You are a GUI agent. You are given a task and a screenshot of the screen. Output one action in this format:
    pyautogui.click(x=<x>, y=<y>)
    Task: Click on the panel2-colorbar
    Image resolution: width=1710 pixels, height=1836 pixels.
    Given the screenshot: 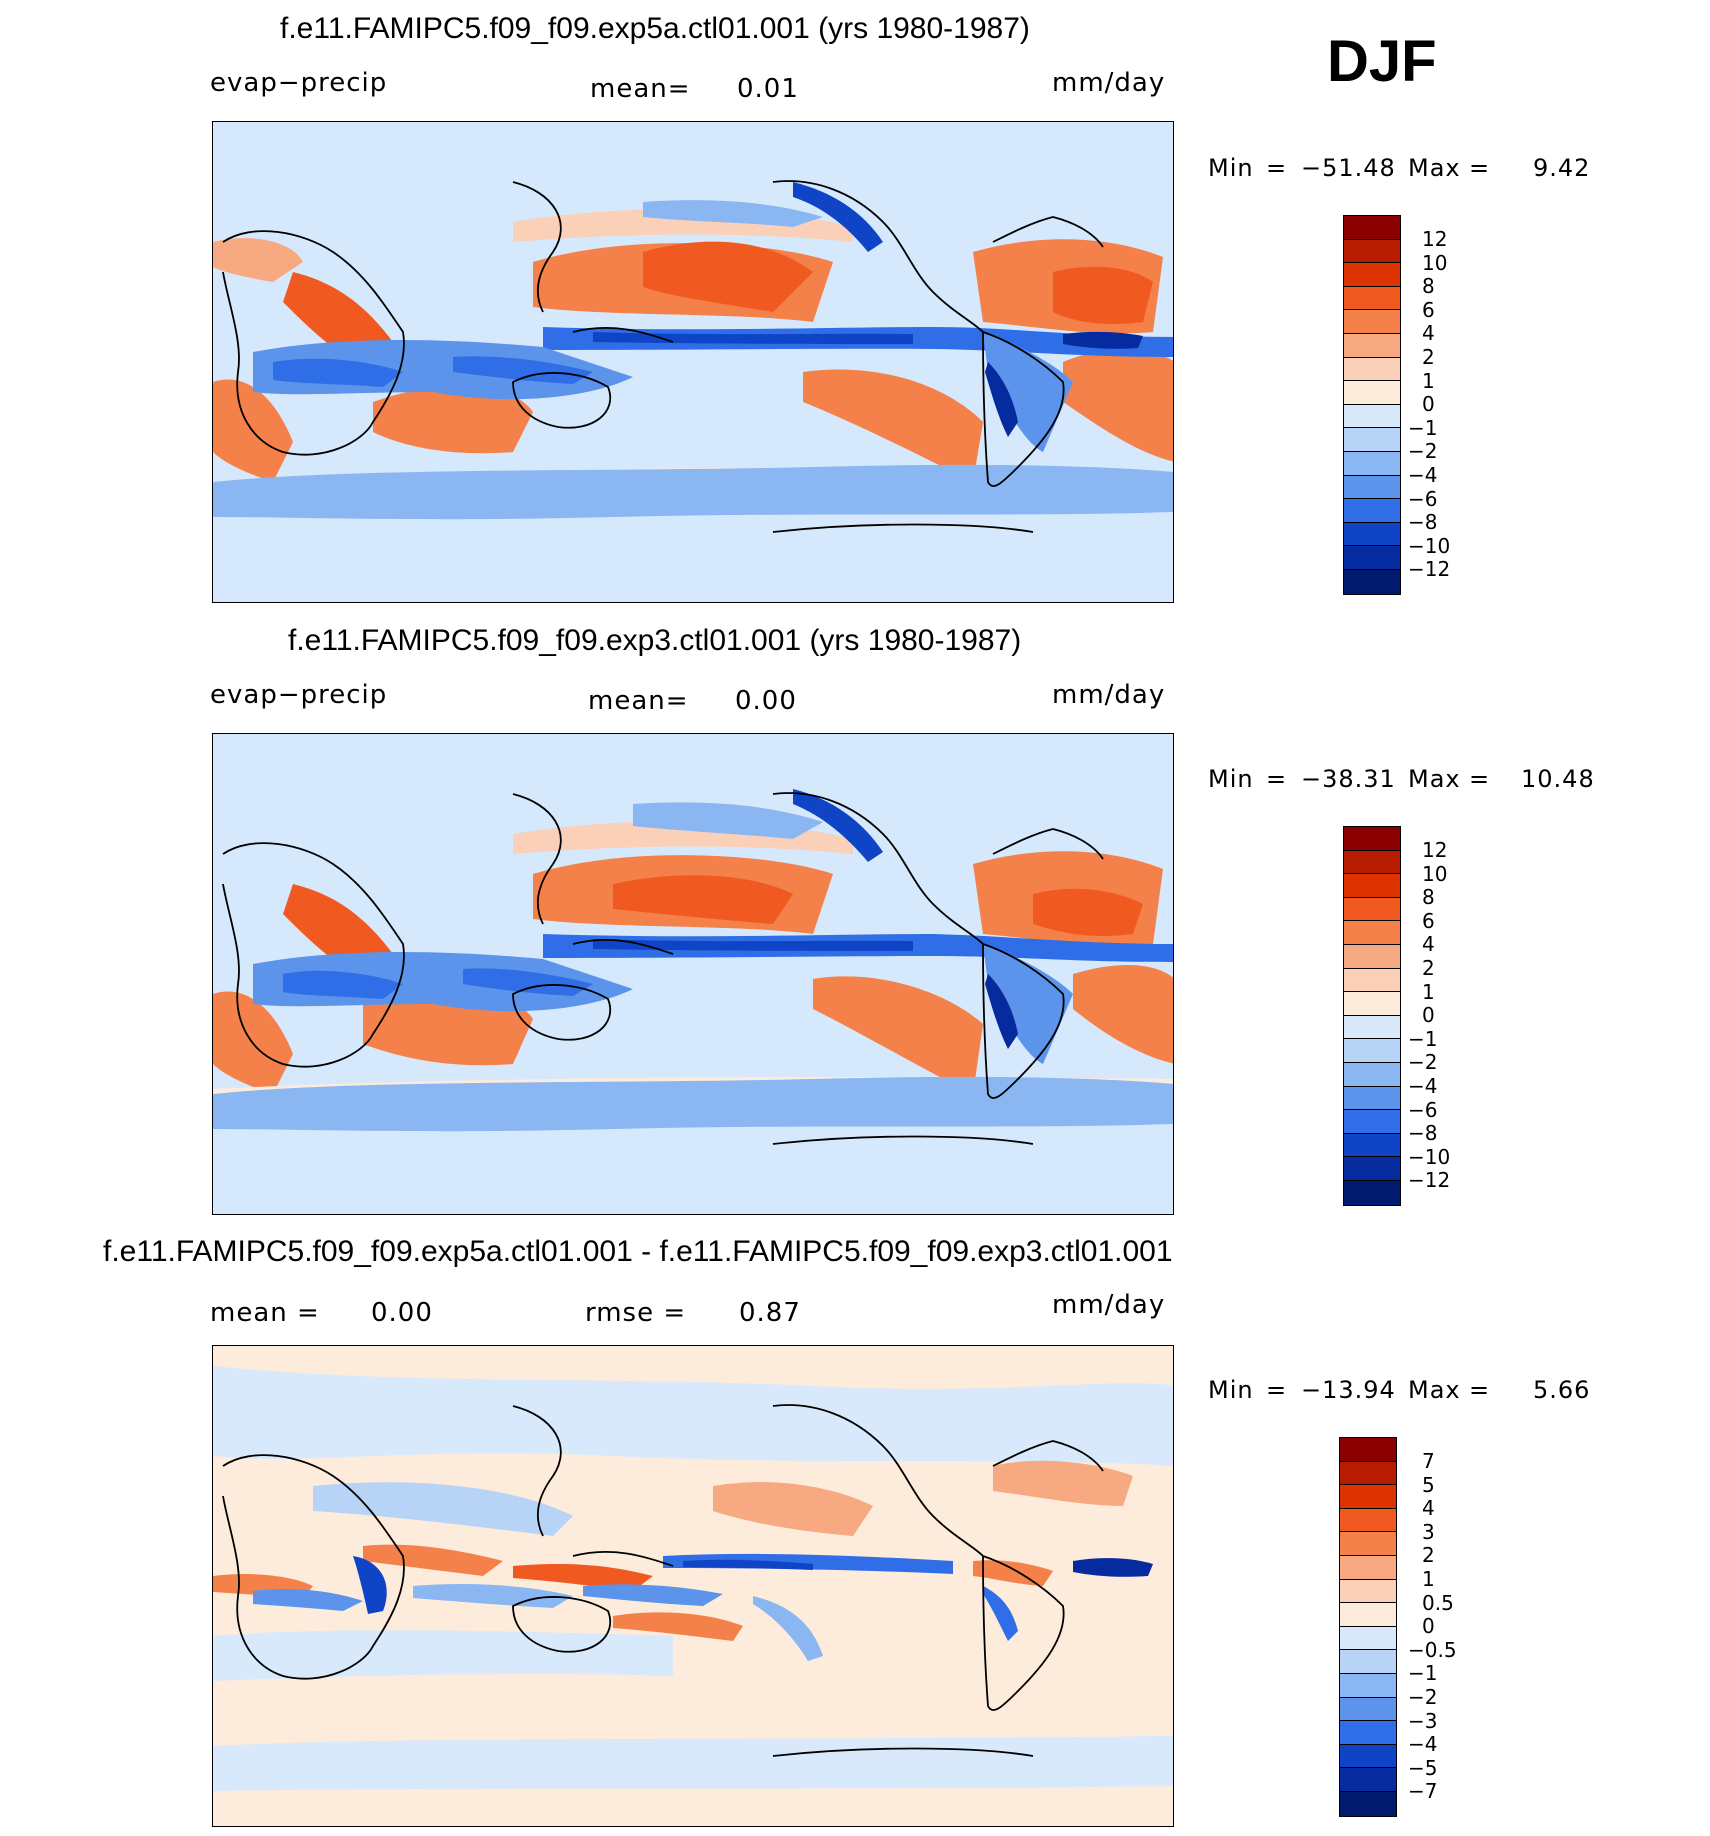 What is the action you would take?
    pyautogui.click(x=1372, y=1016)
    